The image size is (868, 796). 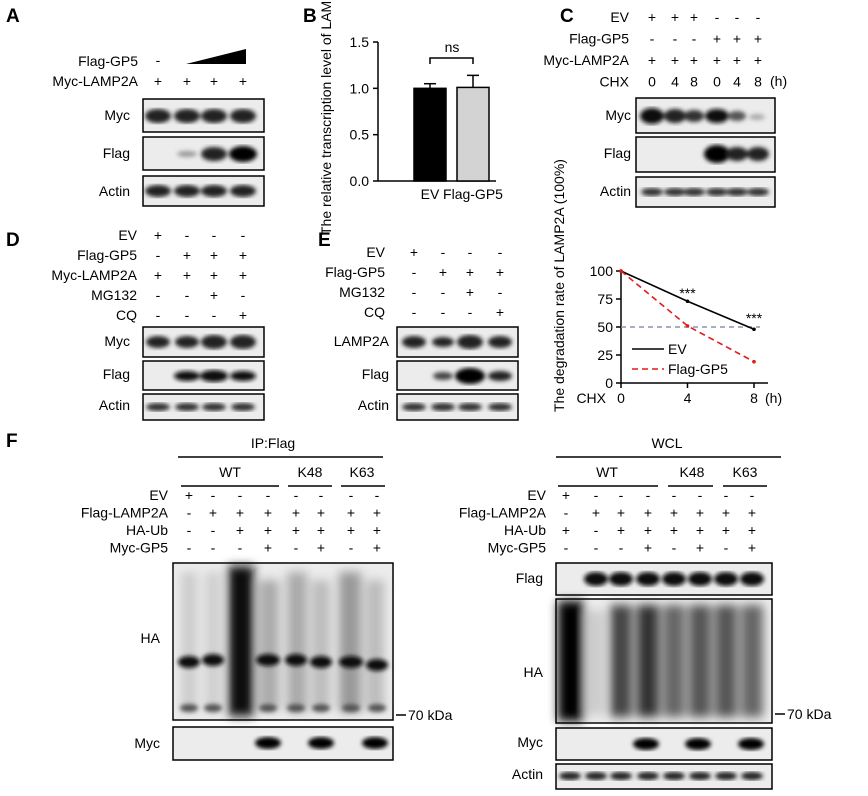 I want to click on x-axis-label: CHX, so click(x=591, y=398).